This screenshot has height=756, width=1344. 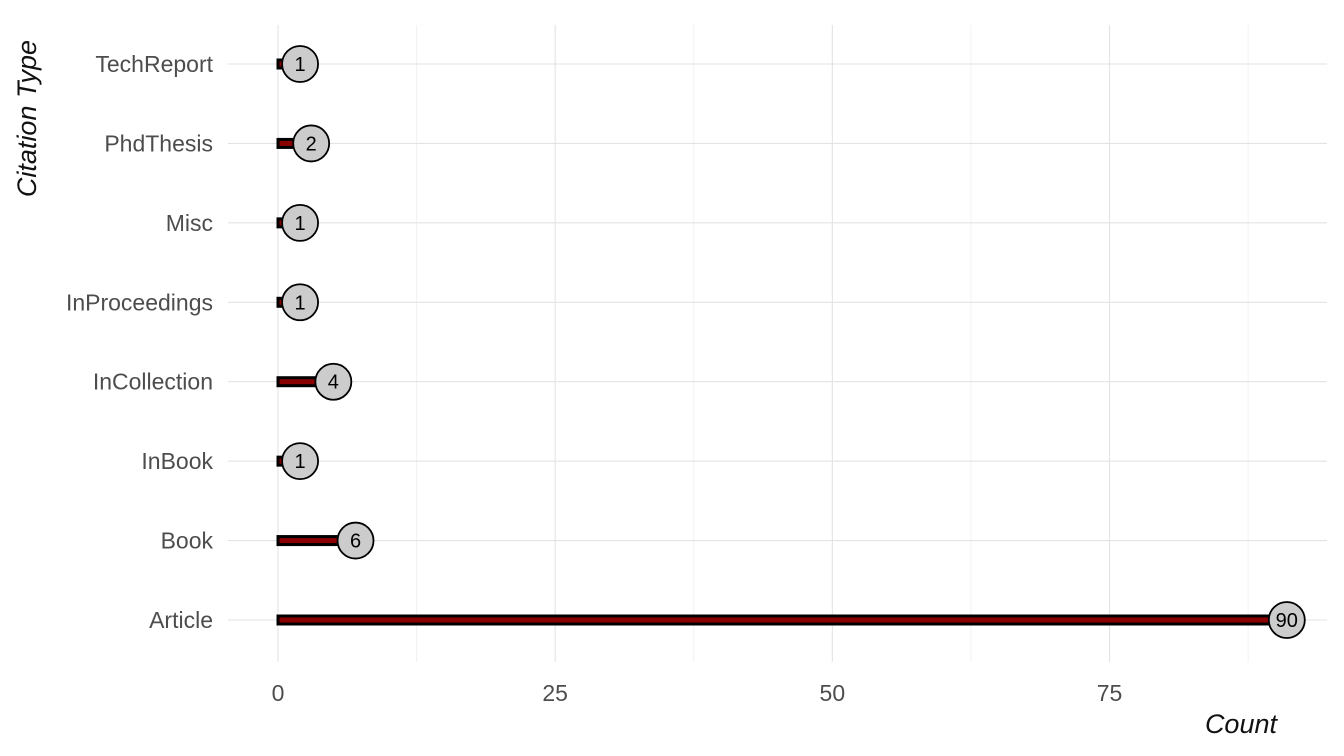 I want to click on x-tick-label: 0, so click(x=278, y=693).